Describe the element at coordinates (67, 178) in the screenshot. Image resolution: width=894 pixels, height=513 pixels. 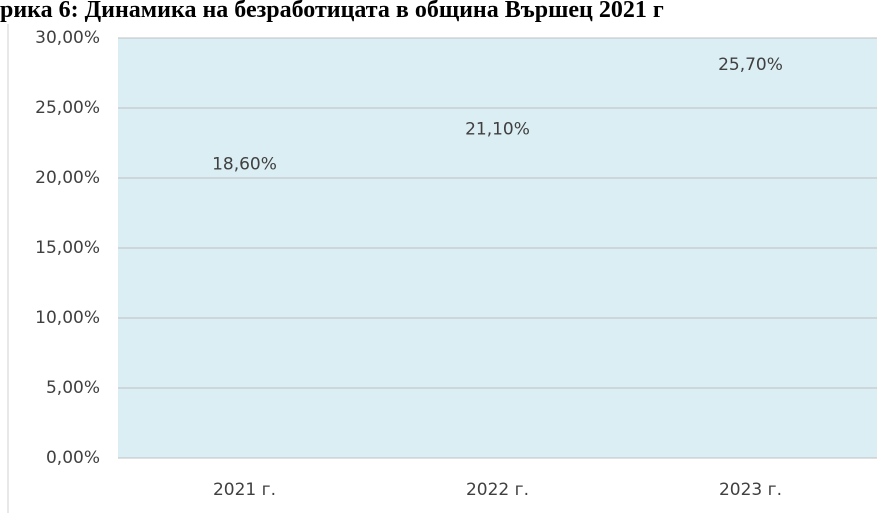
I see `y-tick-label: 20,00%` at that location.